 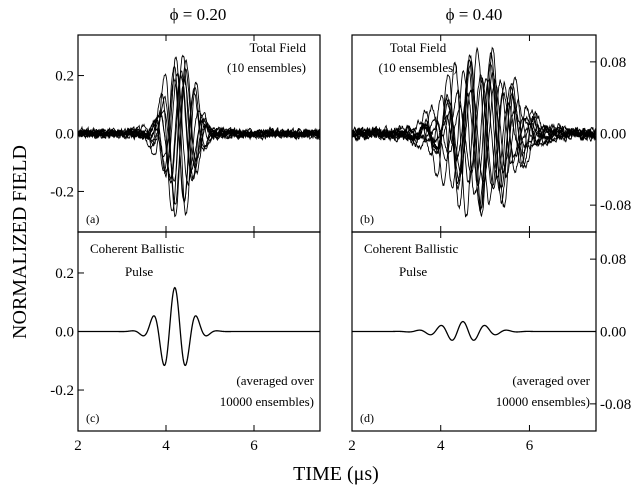 What do you see at coordinates (474, 14) in the screenshot?
I see `panel-b-title: ϕ = 0.40` at bounding box center [474, 14].